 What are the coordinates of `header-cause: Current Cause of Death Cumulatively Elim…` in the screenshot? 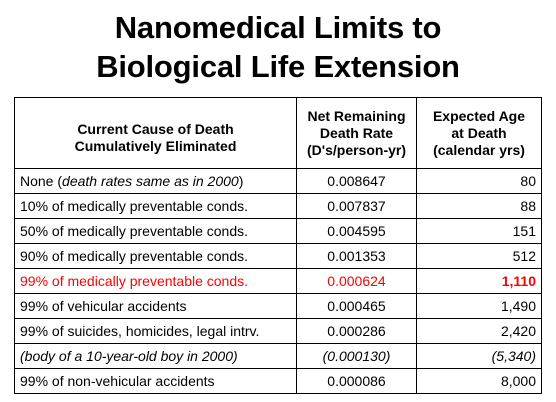 It's located at (155, 133).